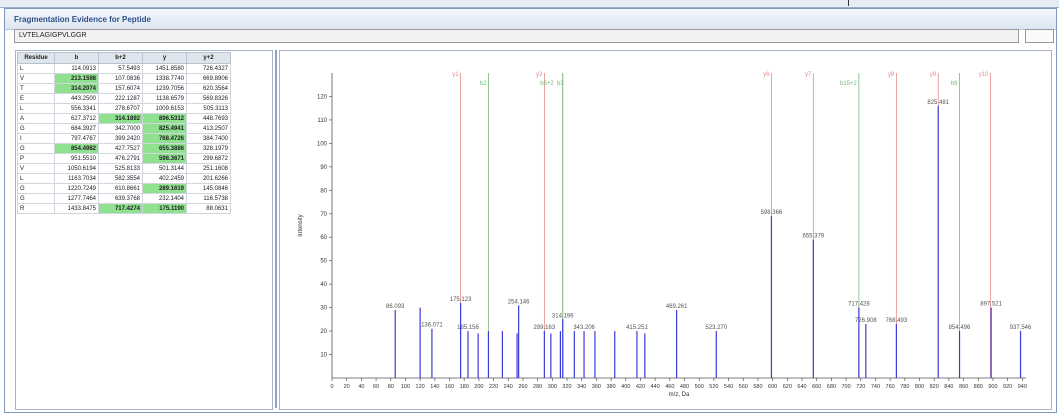  Describe the element at coordinates (124, 208) in the screenshot. I see `table-row: R 1433.8475 717.4274 175.1190 88.0631` at that location.